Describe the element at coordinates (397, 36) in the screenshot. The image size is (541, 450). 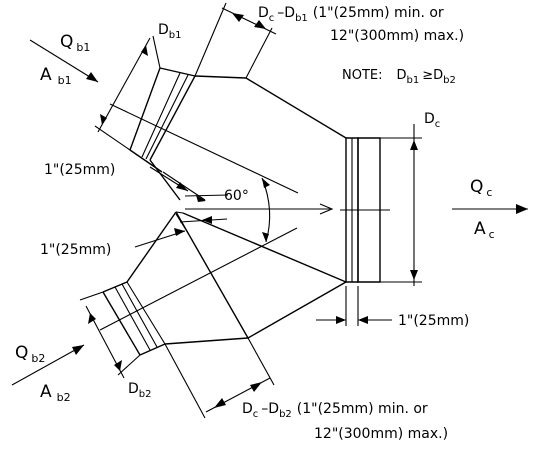
I see `label-length-b1-line2: 12"(300mm) max.)` at that location.